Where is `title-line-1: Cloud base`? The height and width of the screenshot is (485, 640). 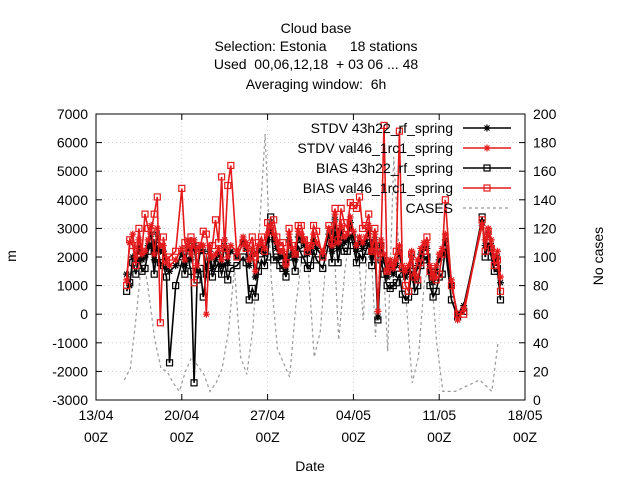 title-line-1: Cloud base is located at coordinates (316, 28).